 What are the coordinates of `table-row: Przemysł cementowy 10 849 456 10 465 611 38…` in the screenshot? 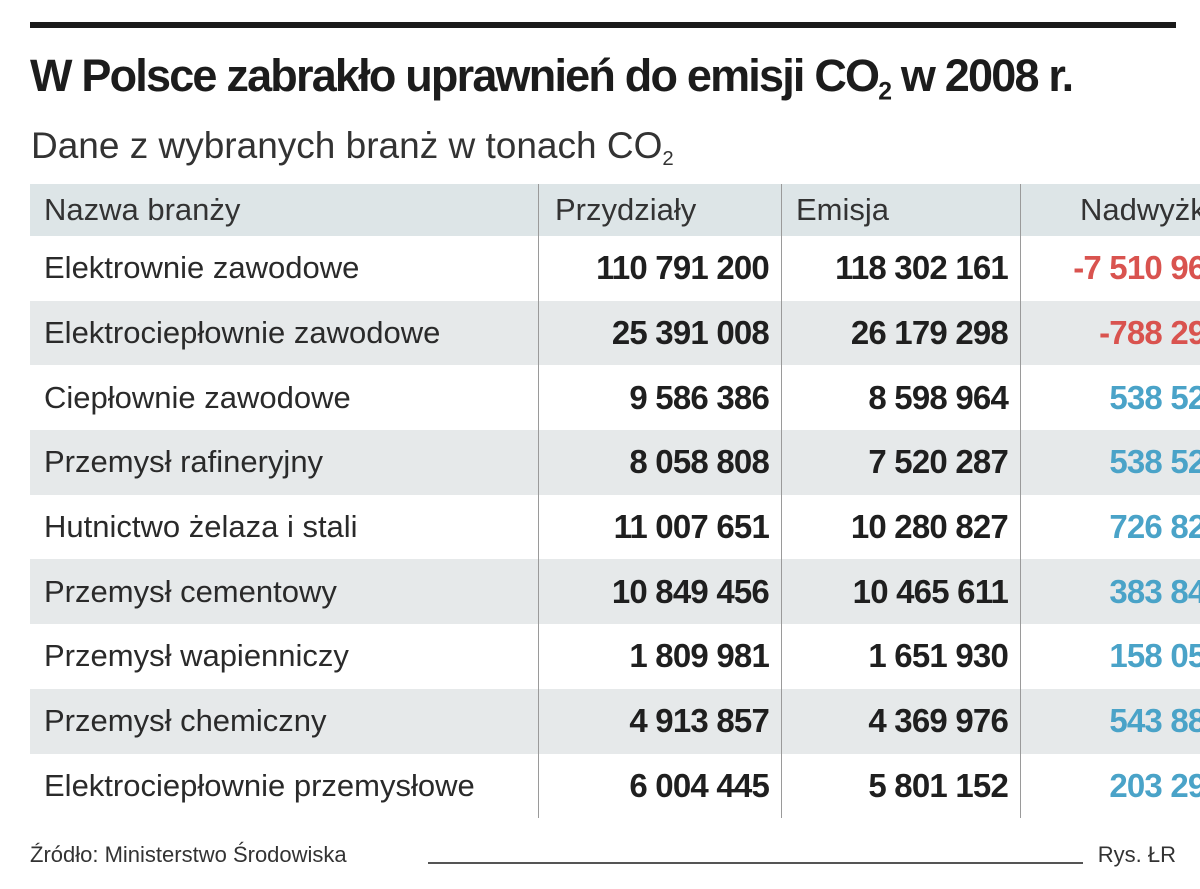 It's located at (615, 592).